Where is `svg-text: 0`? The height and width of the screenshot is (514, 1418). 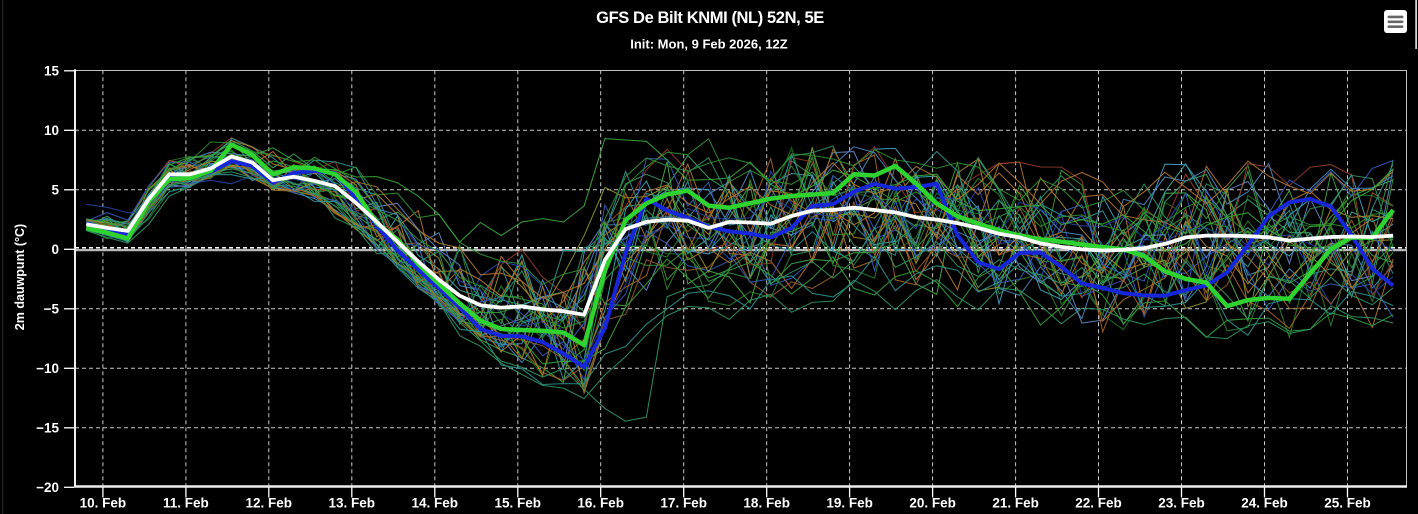 svg-text: 0 is located at coordinates (55, 249).